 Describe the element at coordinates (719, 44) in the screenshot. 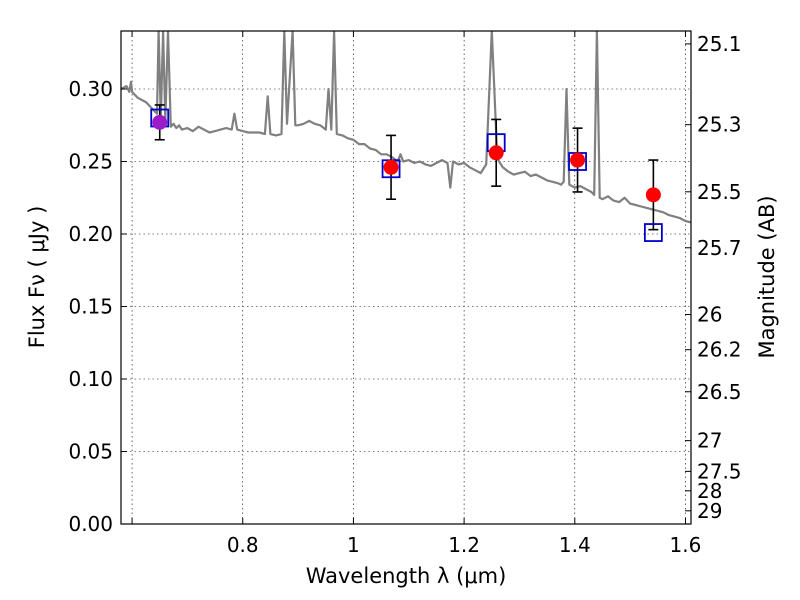

I see `y2-tick-label: 25.1` at that location.